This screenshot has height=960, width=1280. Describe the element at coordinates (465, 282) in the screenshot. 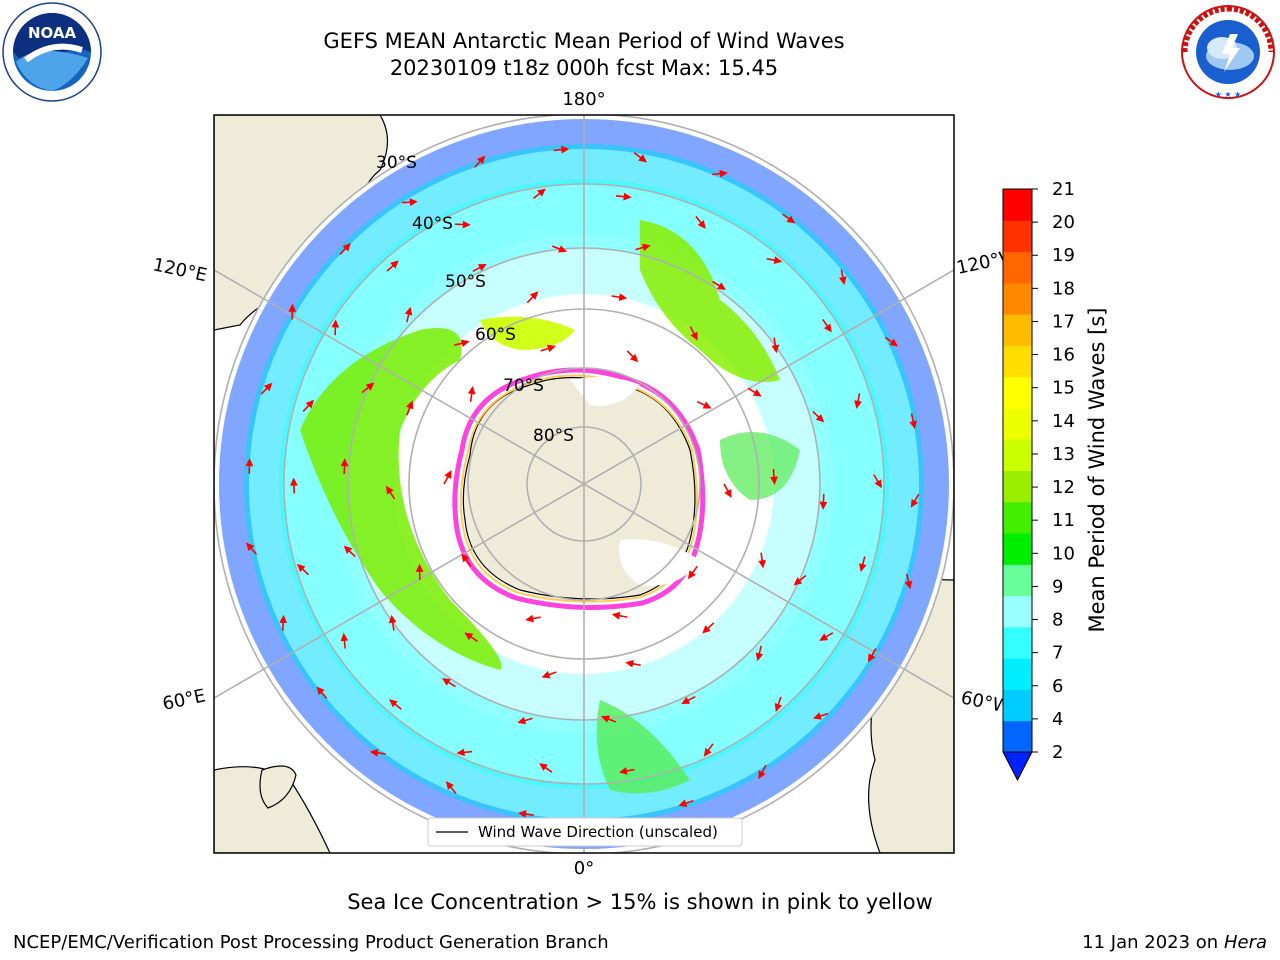

I see `lat-label-50s: 50°S` at that location.